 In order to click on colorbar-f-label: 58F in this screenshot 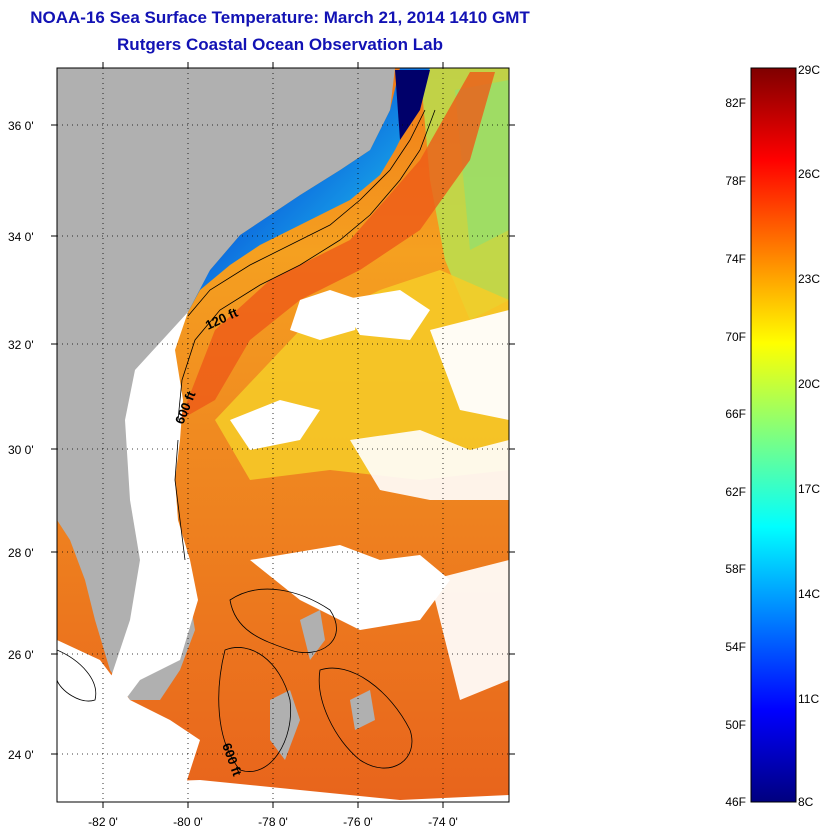, I will do `click(735, 569)`.